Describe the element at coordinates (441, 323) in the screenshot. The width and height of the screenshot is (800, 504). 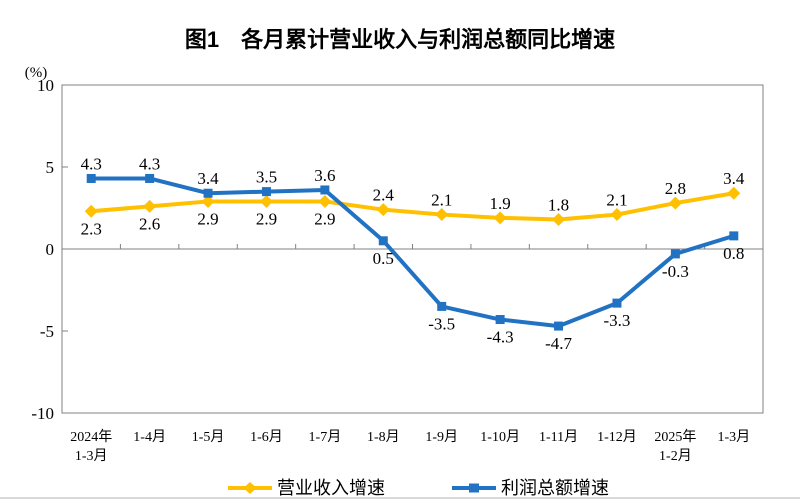
I see `data-point-label: -3.5` at that location.